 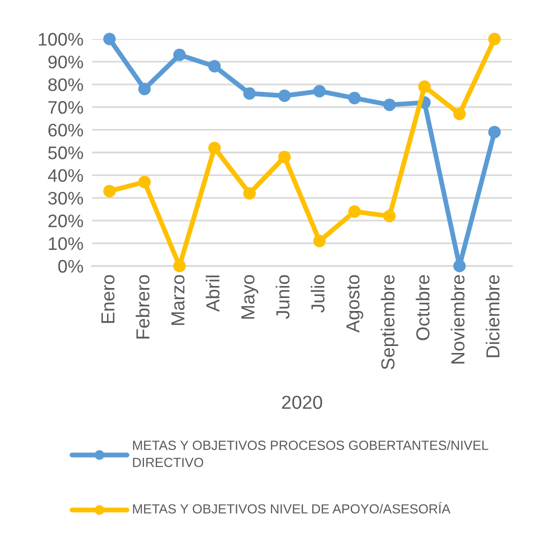 What do you see at coordinates (423, 307) in the screenshot?
I see `x-tick-label: Octubre` at bounding box center [423, 307].